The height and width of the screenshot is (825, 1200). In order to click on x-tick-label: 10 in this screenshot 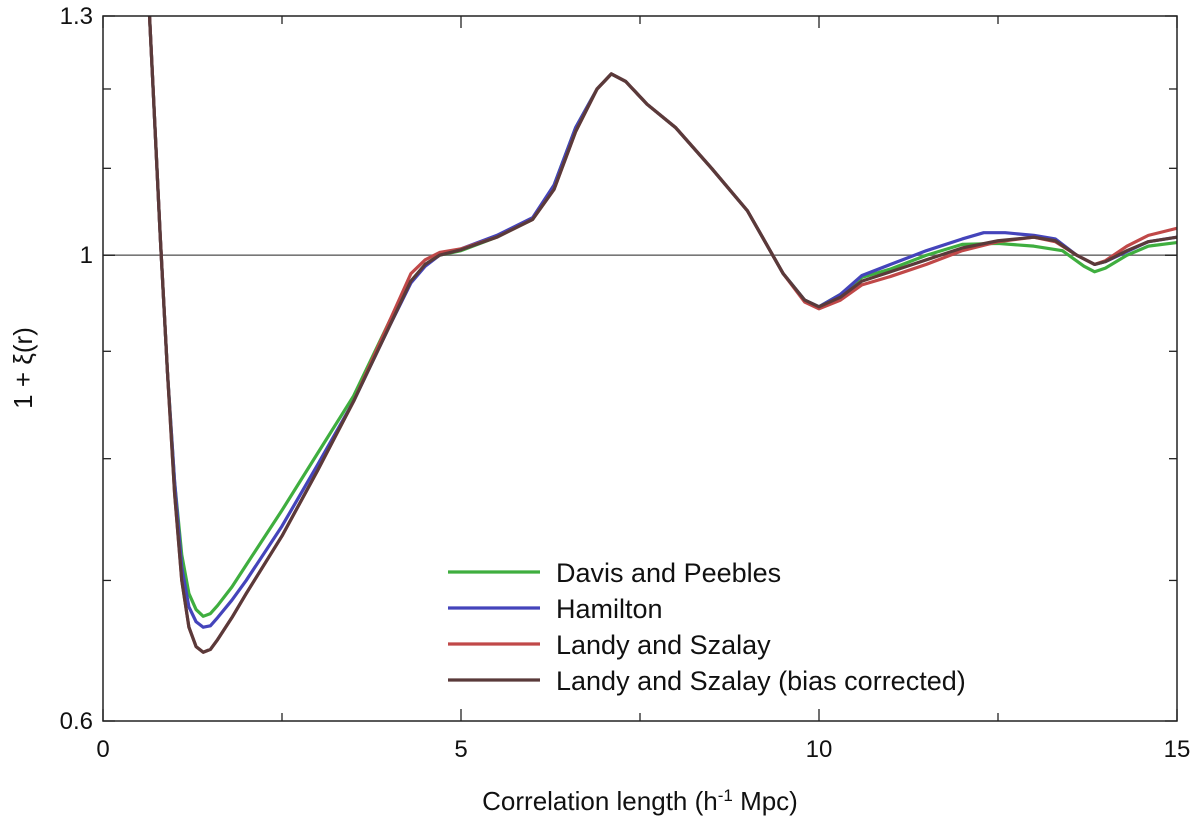, I will do `click(819, 749)`.